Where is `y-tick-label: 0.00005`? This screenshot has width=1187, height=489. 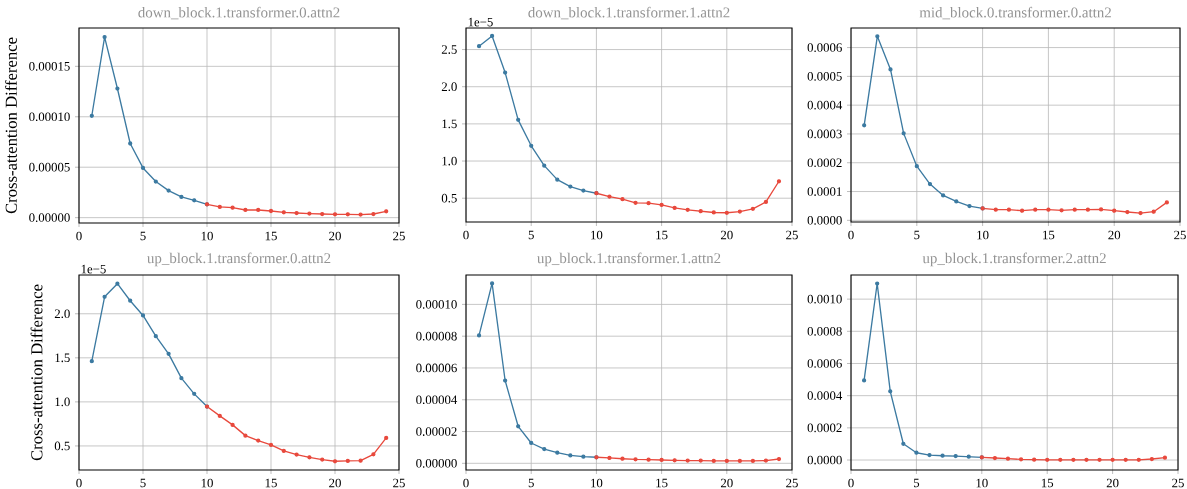
y-tick-label: 0.00005 is located at coordinates (49, 167).